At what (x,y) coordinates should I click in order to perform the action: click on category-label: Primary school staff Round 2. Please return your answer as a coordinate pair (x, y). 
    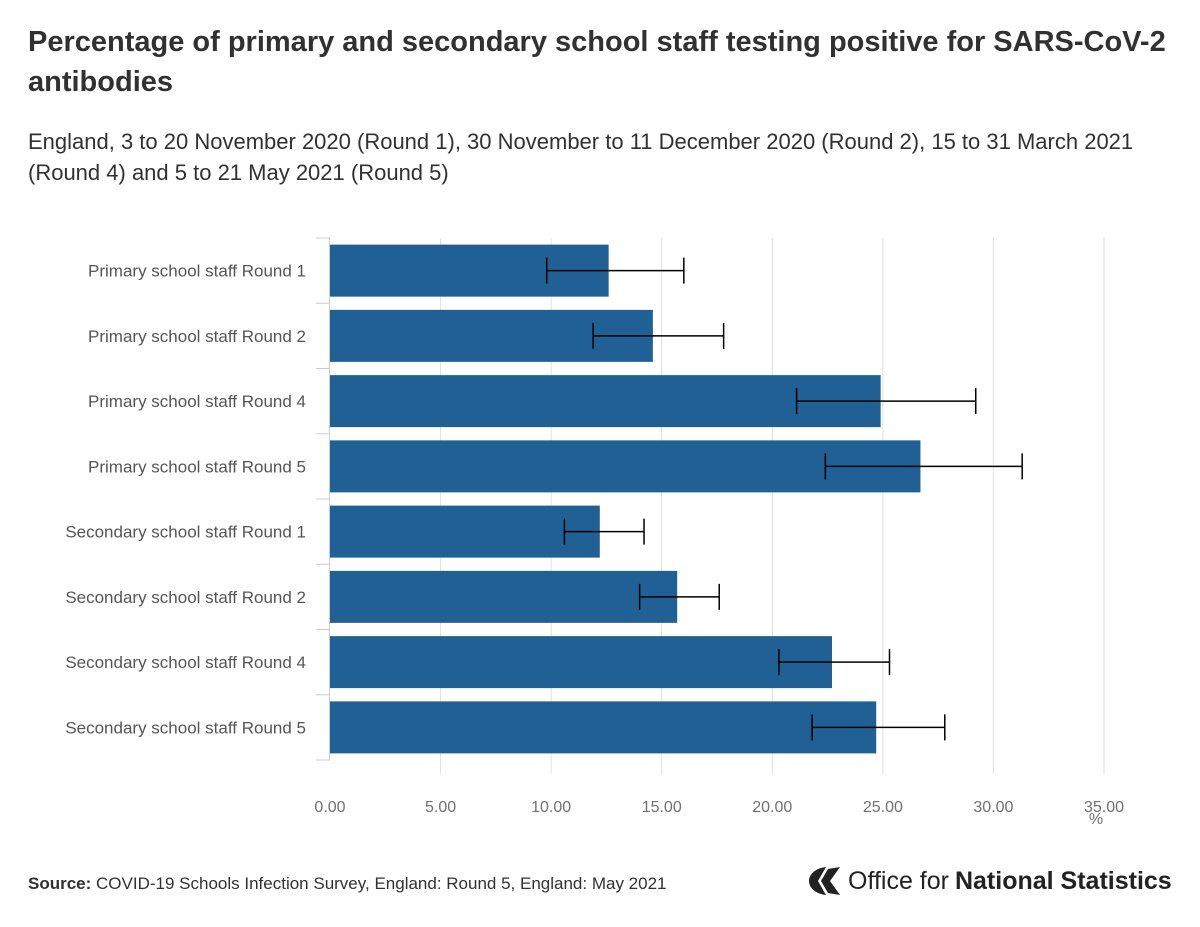
    Looking at the image, I should click on (197, 336).